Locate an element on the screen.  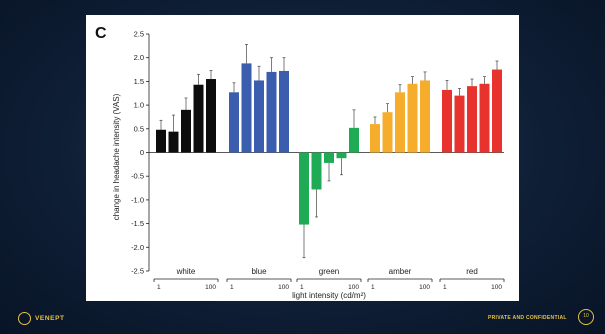
y-tick-label: 2.5 is located at coordinates (139, 34).